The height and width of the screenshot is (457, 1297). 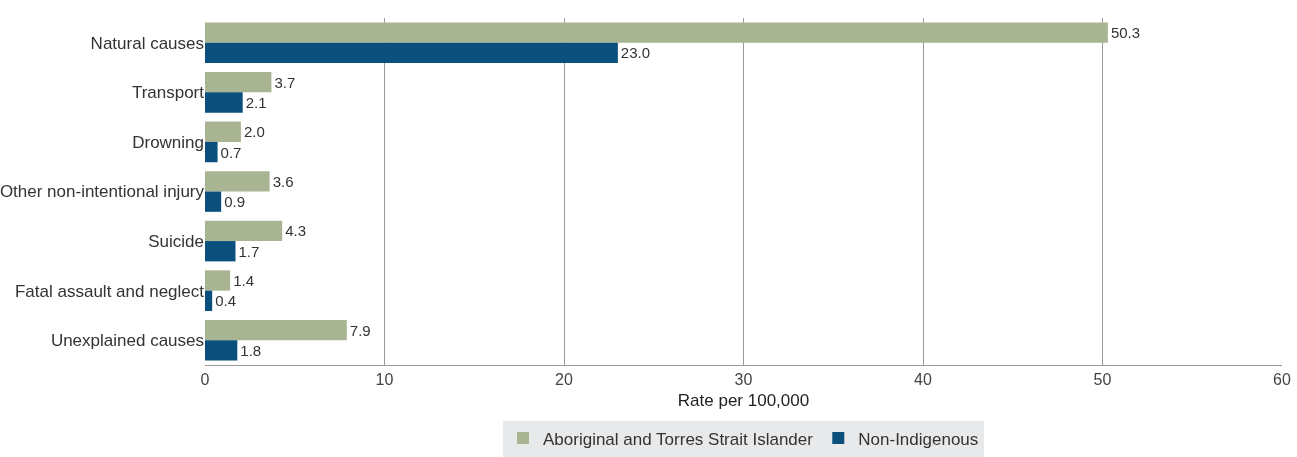 I want to click on y-tick-label: Suicide, so click(x=176, y=242).